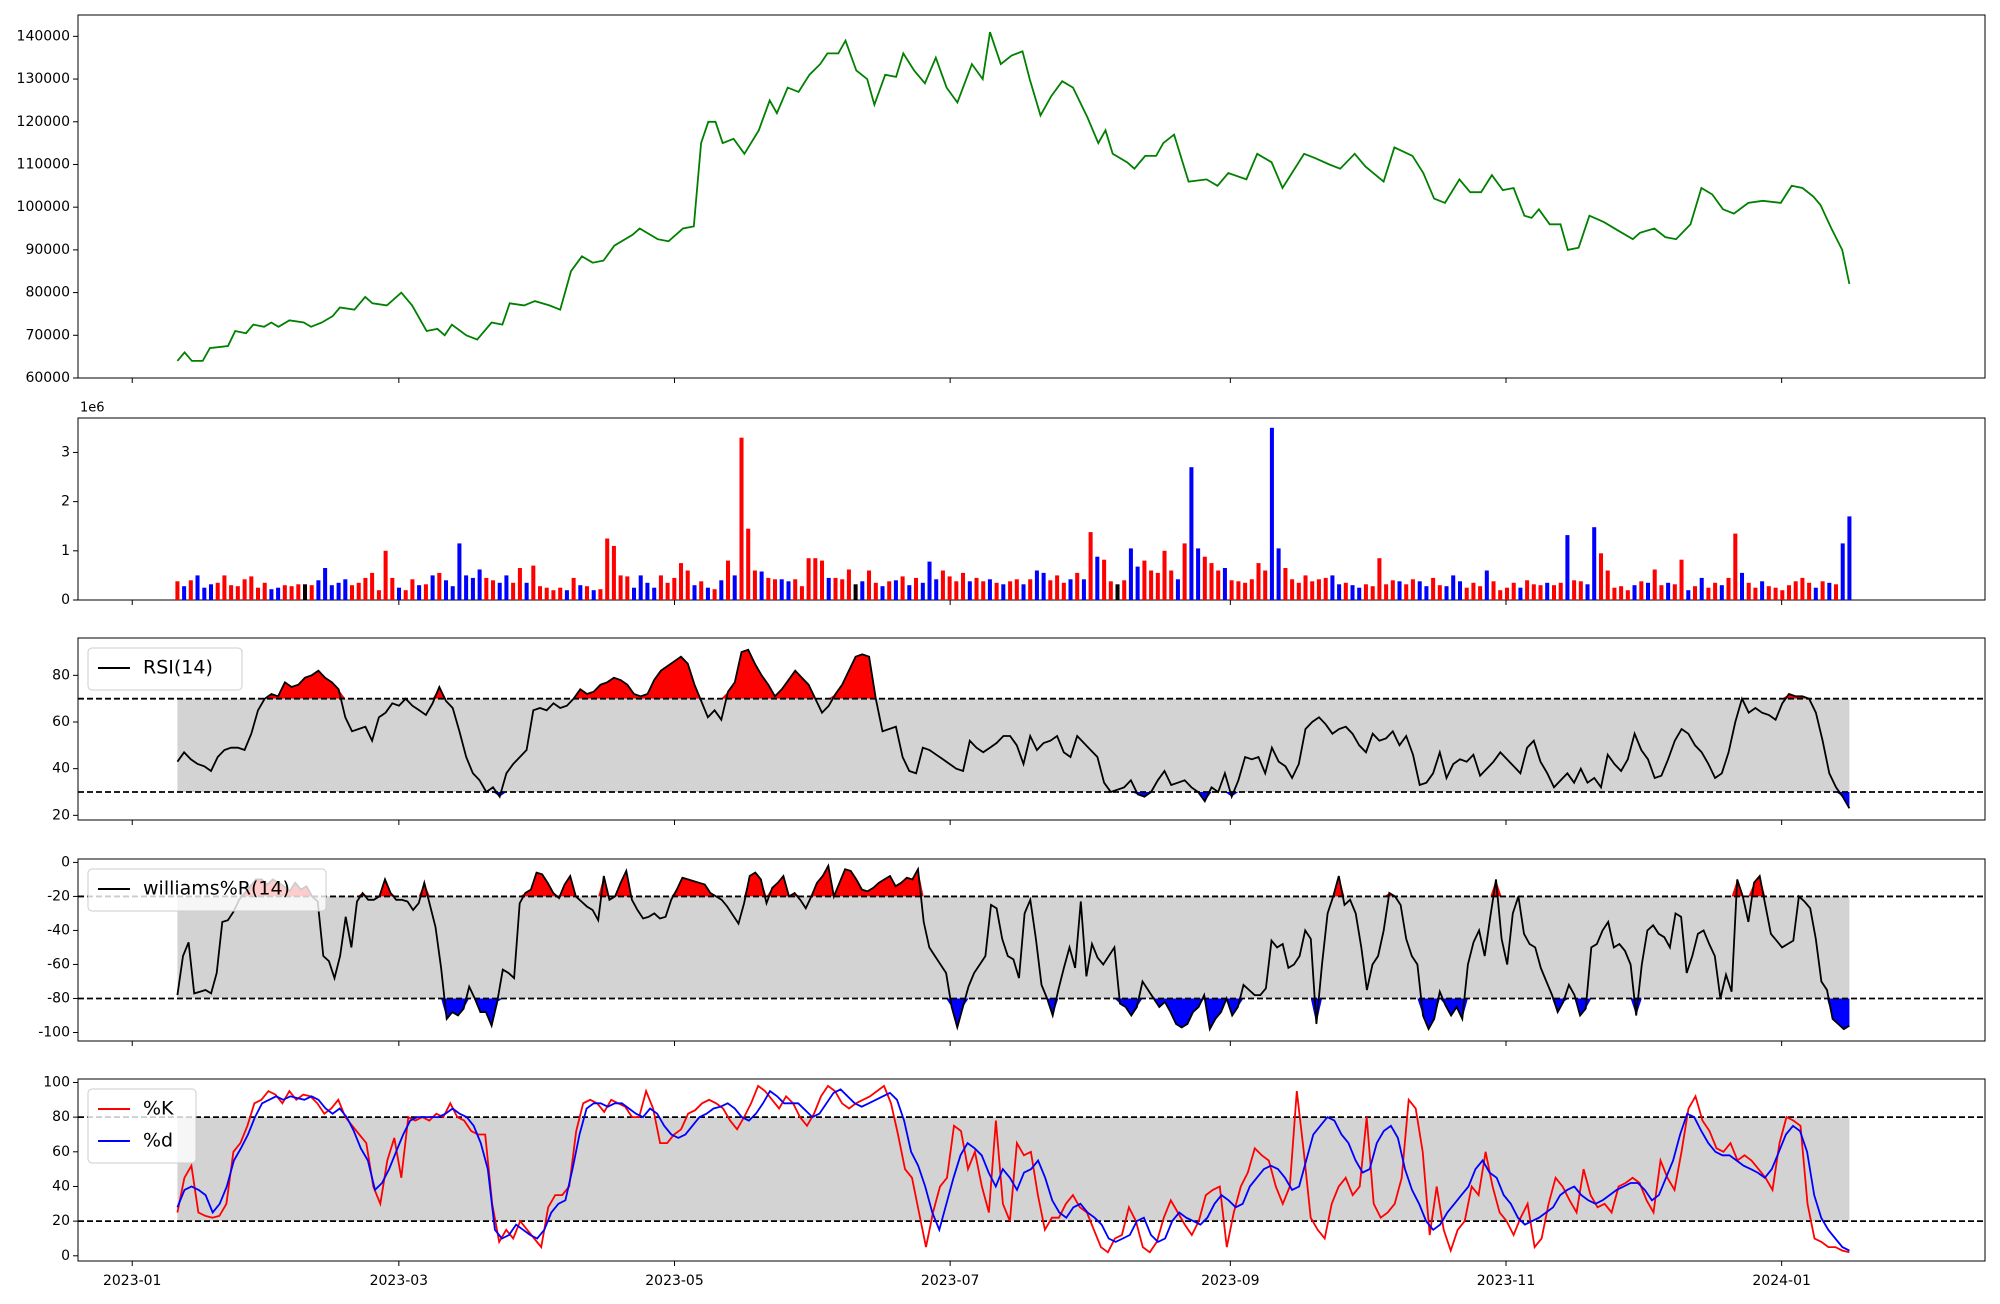 This screenshot has width=2000, height=1304. Describe the element at coordinates (58, 964) in the screenshot. I see `williams-ytick-label: -60` at that location.